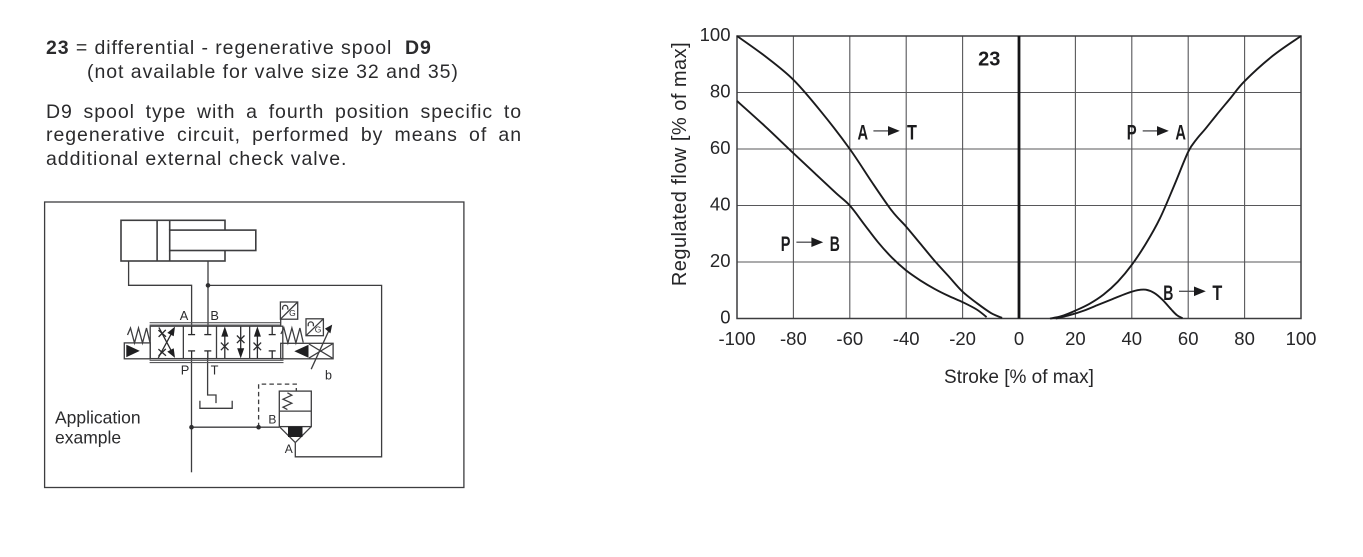 The width and height of the screenshot is (1363, 557). I want to click on svg-text: -20, so click(962, 338).